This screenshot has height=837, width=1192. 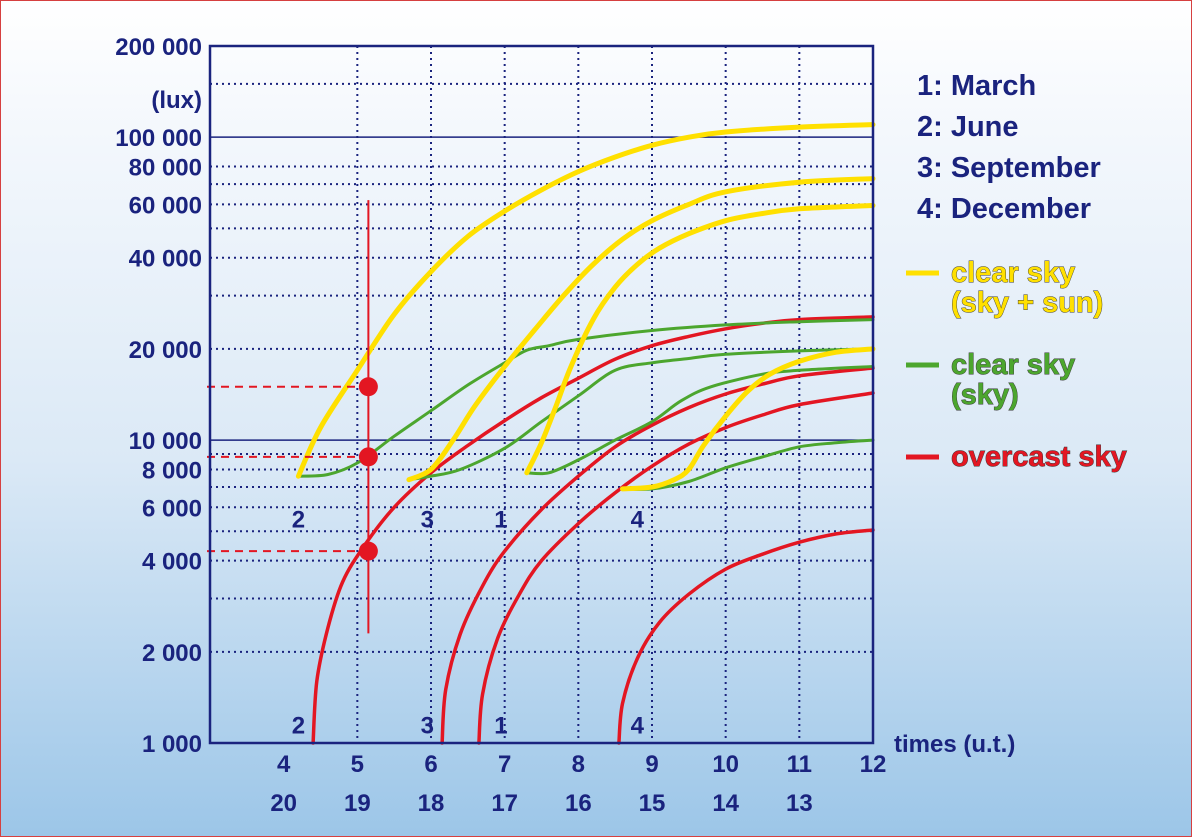 What do you see at coordinates (165, 168) in the screenshot?
I see `y-tick-label: 80 000` at bounding box center [165, 168].